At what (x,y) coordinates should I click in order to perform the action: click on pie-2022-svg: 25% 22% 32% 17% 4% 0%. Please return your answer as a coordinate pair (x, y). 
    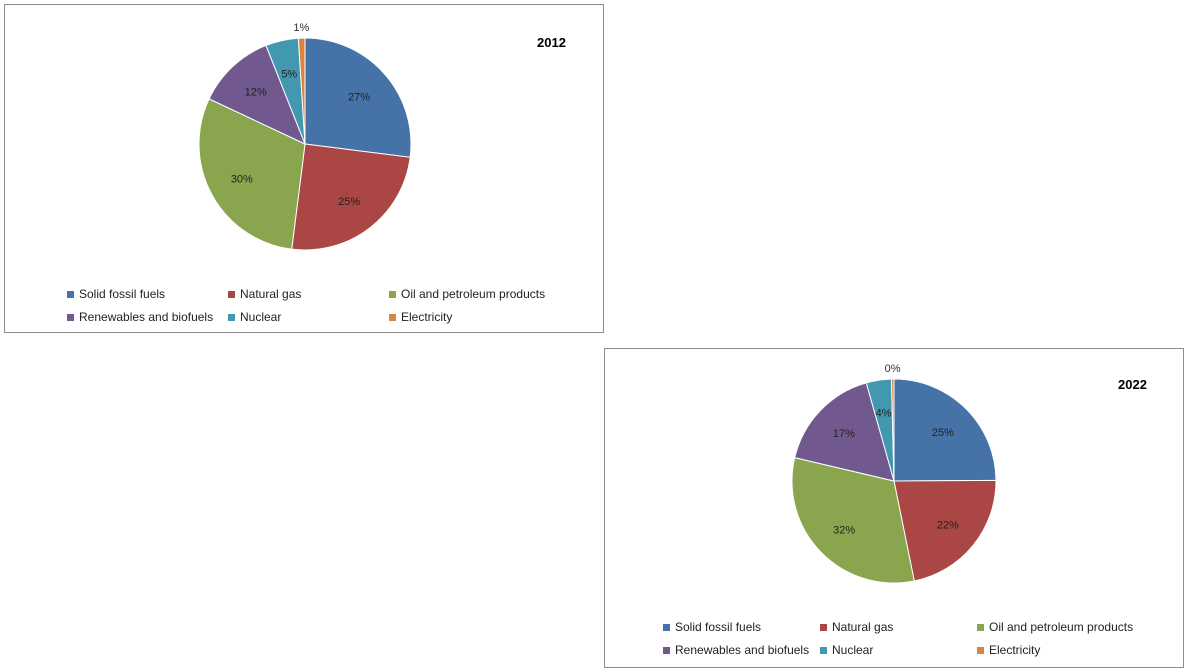
    Looking at the image, I should click on (894, 473).